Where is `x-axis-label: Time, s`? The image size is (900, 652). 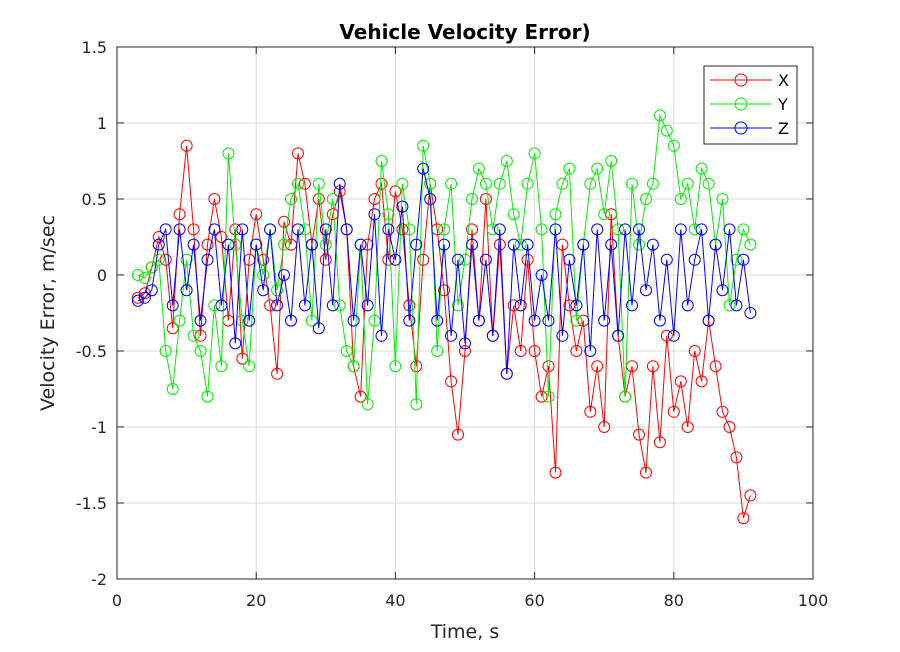 x-axis-label: Time, s is located at coordinates (464, 632).